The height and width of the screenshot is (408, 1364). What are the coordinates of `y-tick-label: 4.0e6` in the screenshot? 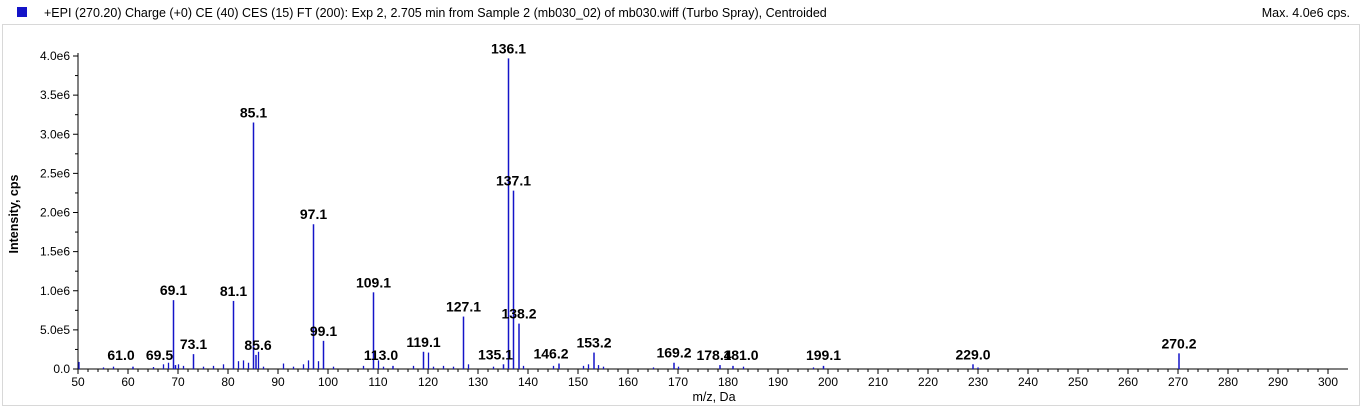 It's located at (55, 56).